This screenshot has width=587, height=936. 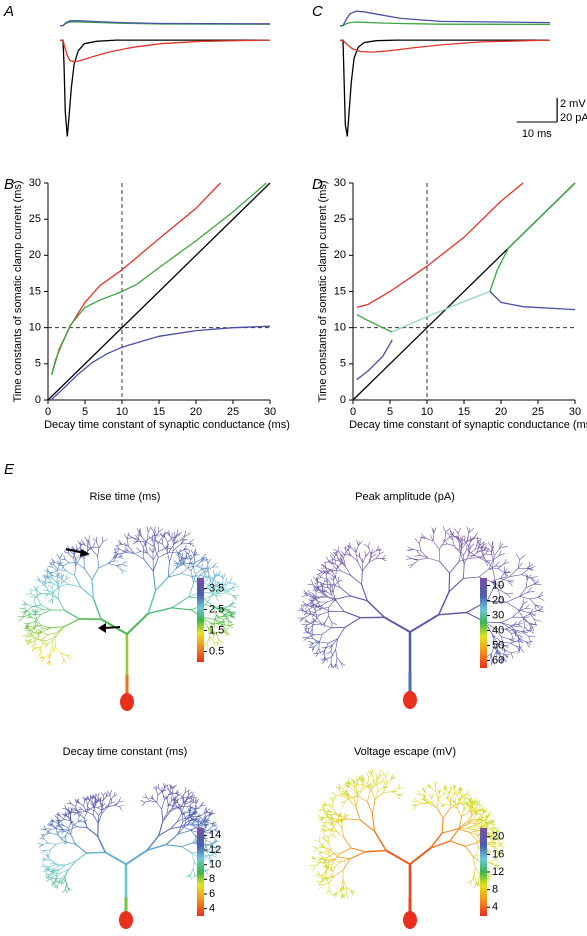 I want to click on x-tick-label: 15, so click(x=159, y=412).